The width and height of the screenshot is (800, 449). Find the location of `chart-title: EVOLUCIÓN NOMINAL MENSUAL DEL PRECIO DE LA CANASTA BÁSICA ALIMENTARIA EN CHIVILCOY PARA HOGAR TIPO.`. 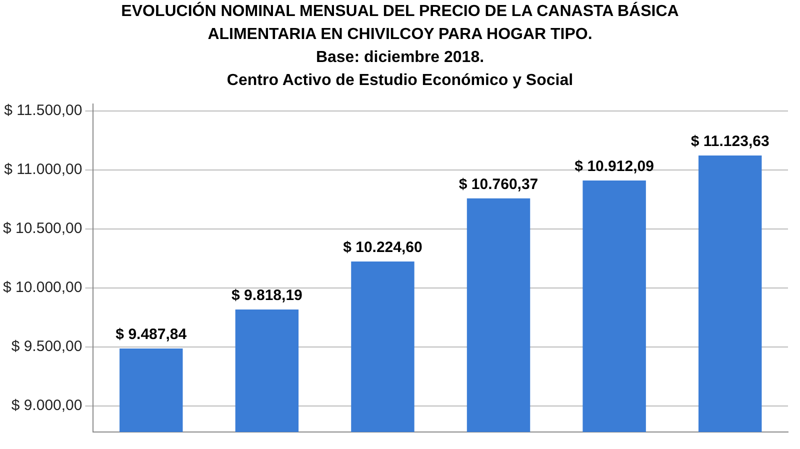

chart-title: EVOLUCIÓN NOMINAL MENSUAL DEL PRECIO DE LA CANASTA BÁSICA ALIMENTARIA EN CHIVILCOY PARA HOGAR TIPO. is located at coordinates (400, 22).